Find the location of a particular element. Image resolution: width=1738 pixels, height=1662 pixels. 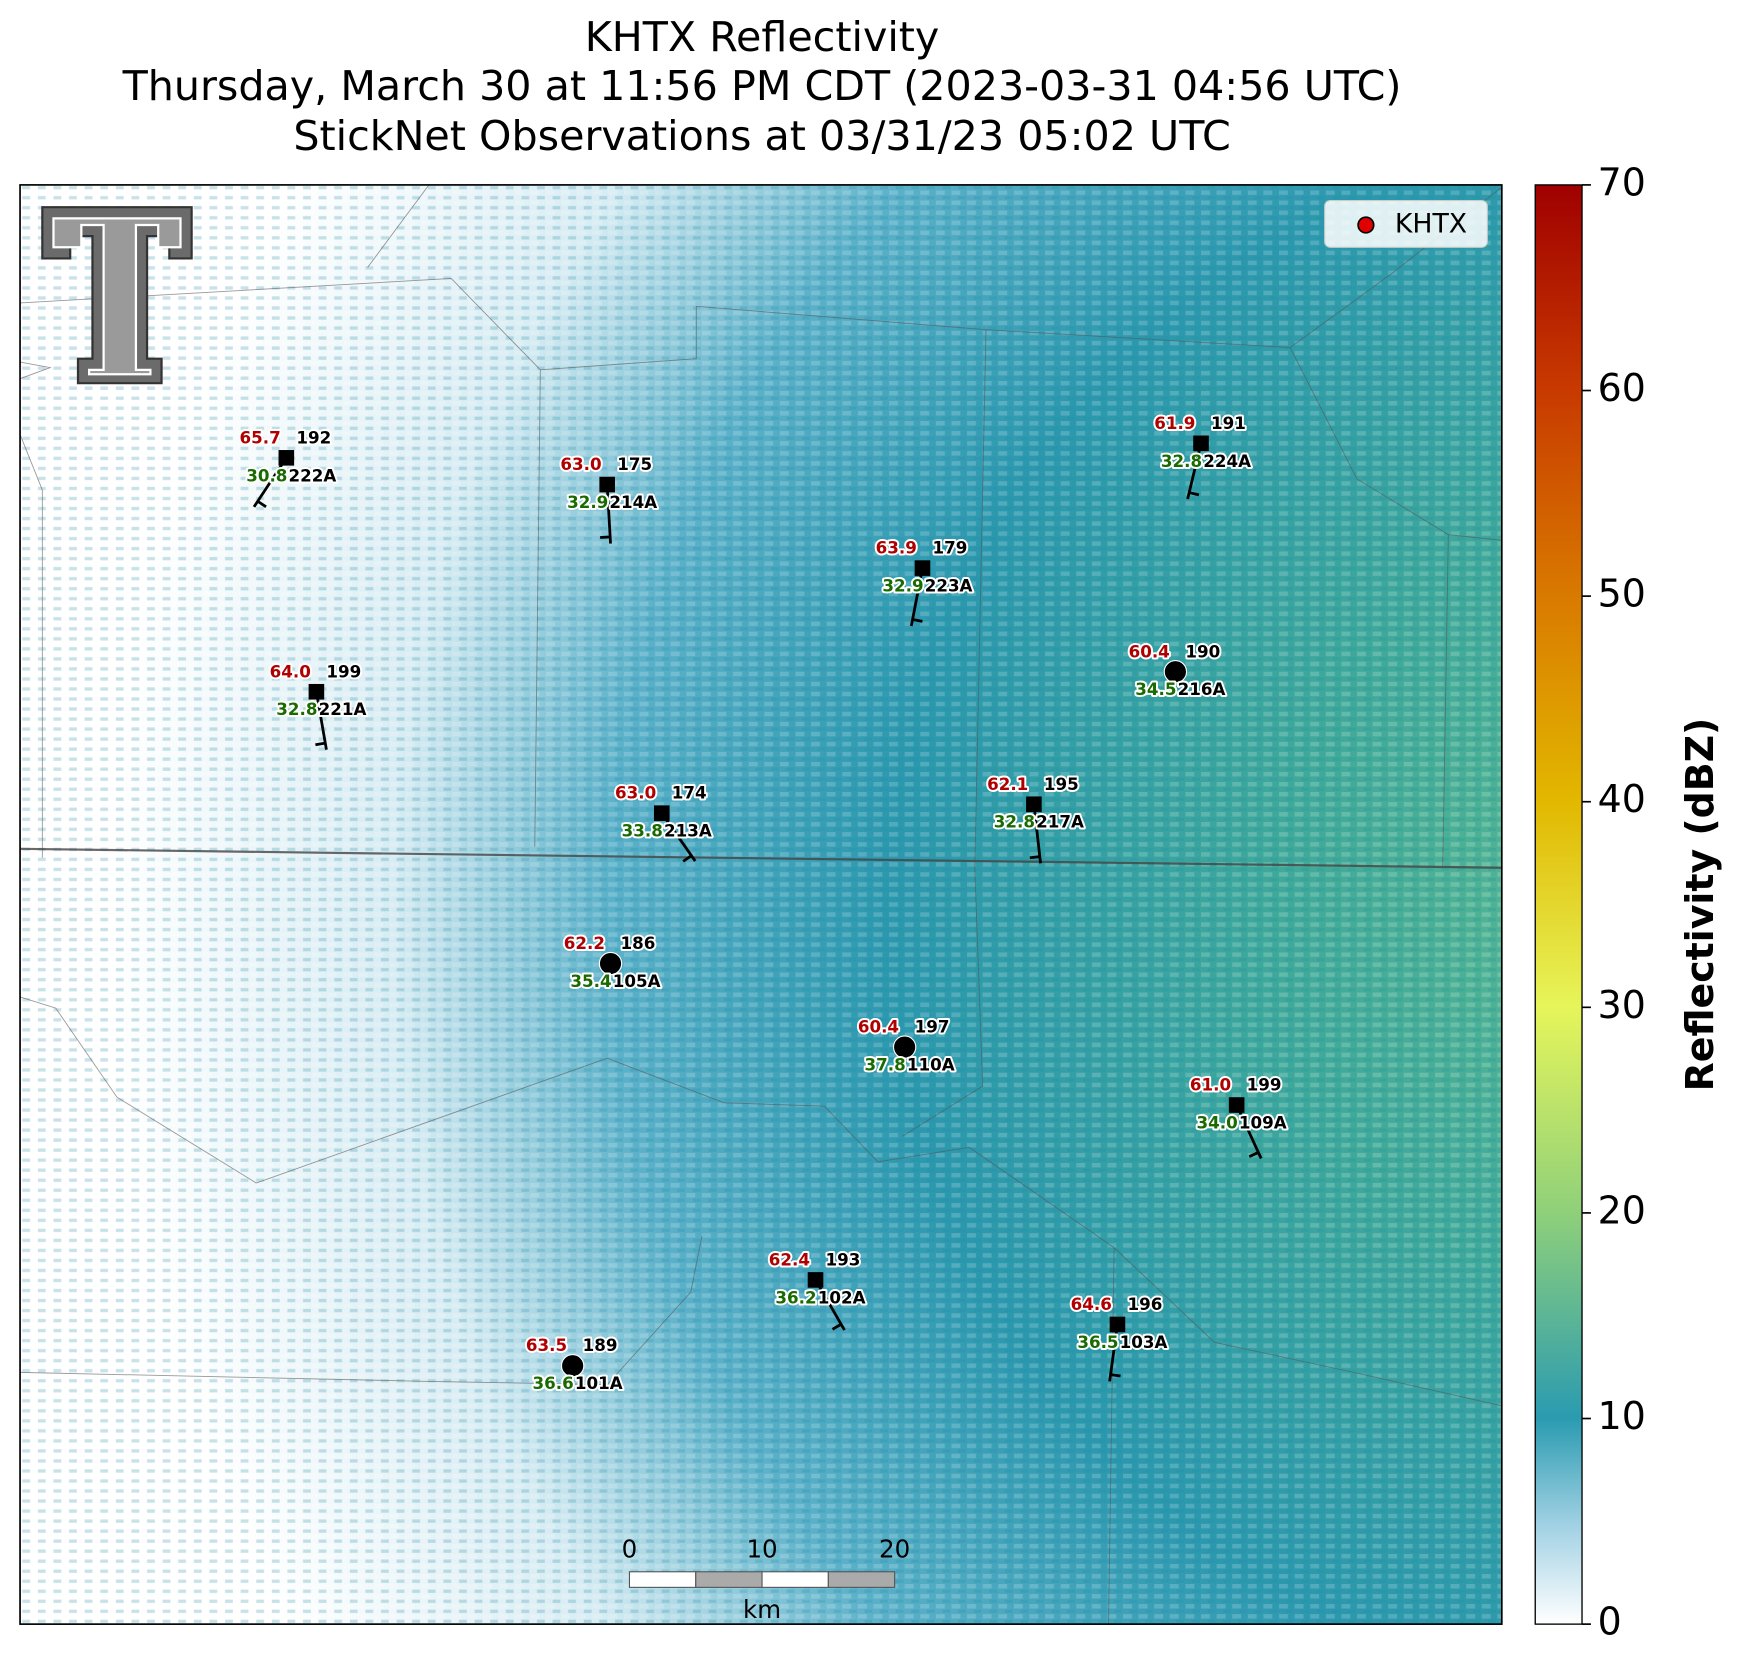

wind-direction: 197 is located at coordinates (932, 1027).